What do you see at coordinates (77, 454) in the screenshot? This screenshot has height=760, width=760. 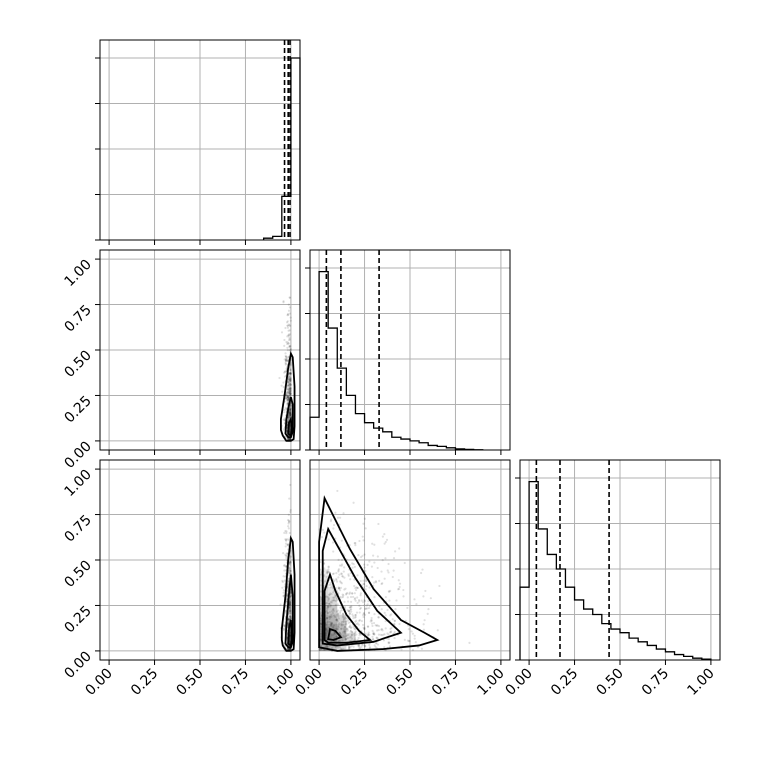 I see `y-tick-label: 0.00` at bounding box center [77, 454].